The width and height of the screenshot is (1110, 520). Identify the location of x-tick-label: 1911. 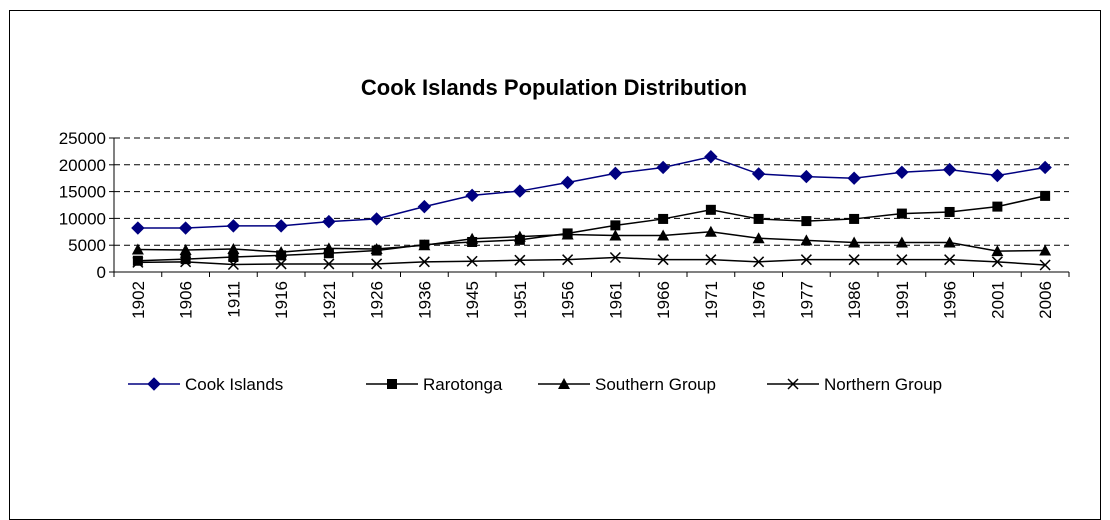
(233, 299).